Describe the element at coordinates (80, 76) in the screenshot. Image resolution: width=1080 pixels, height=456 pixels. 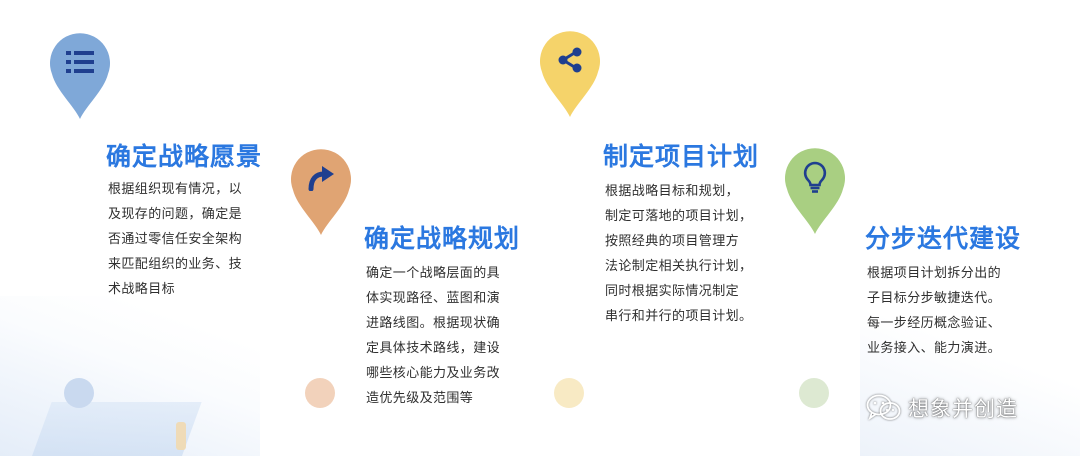
I see `step-1-pin` at that location.